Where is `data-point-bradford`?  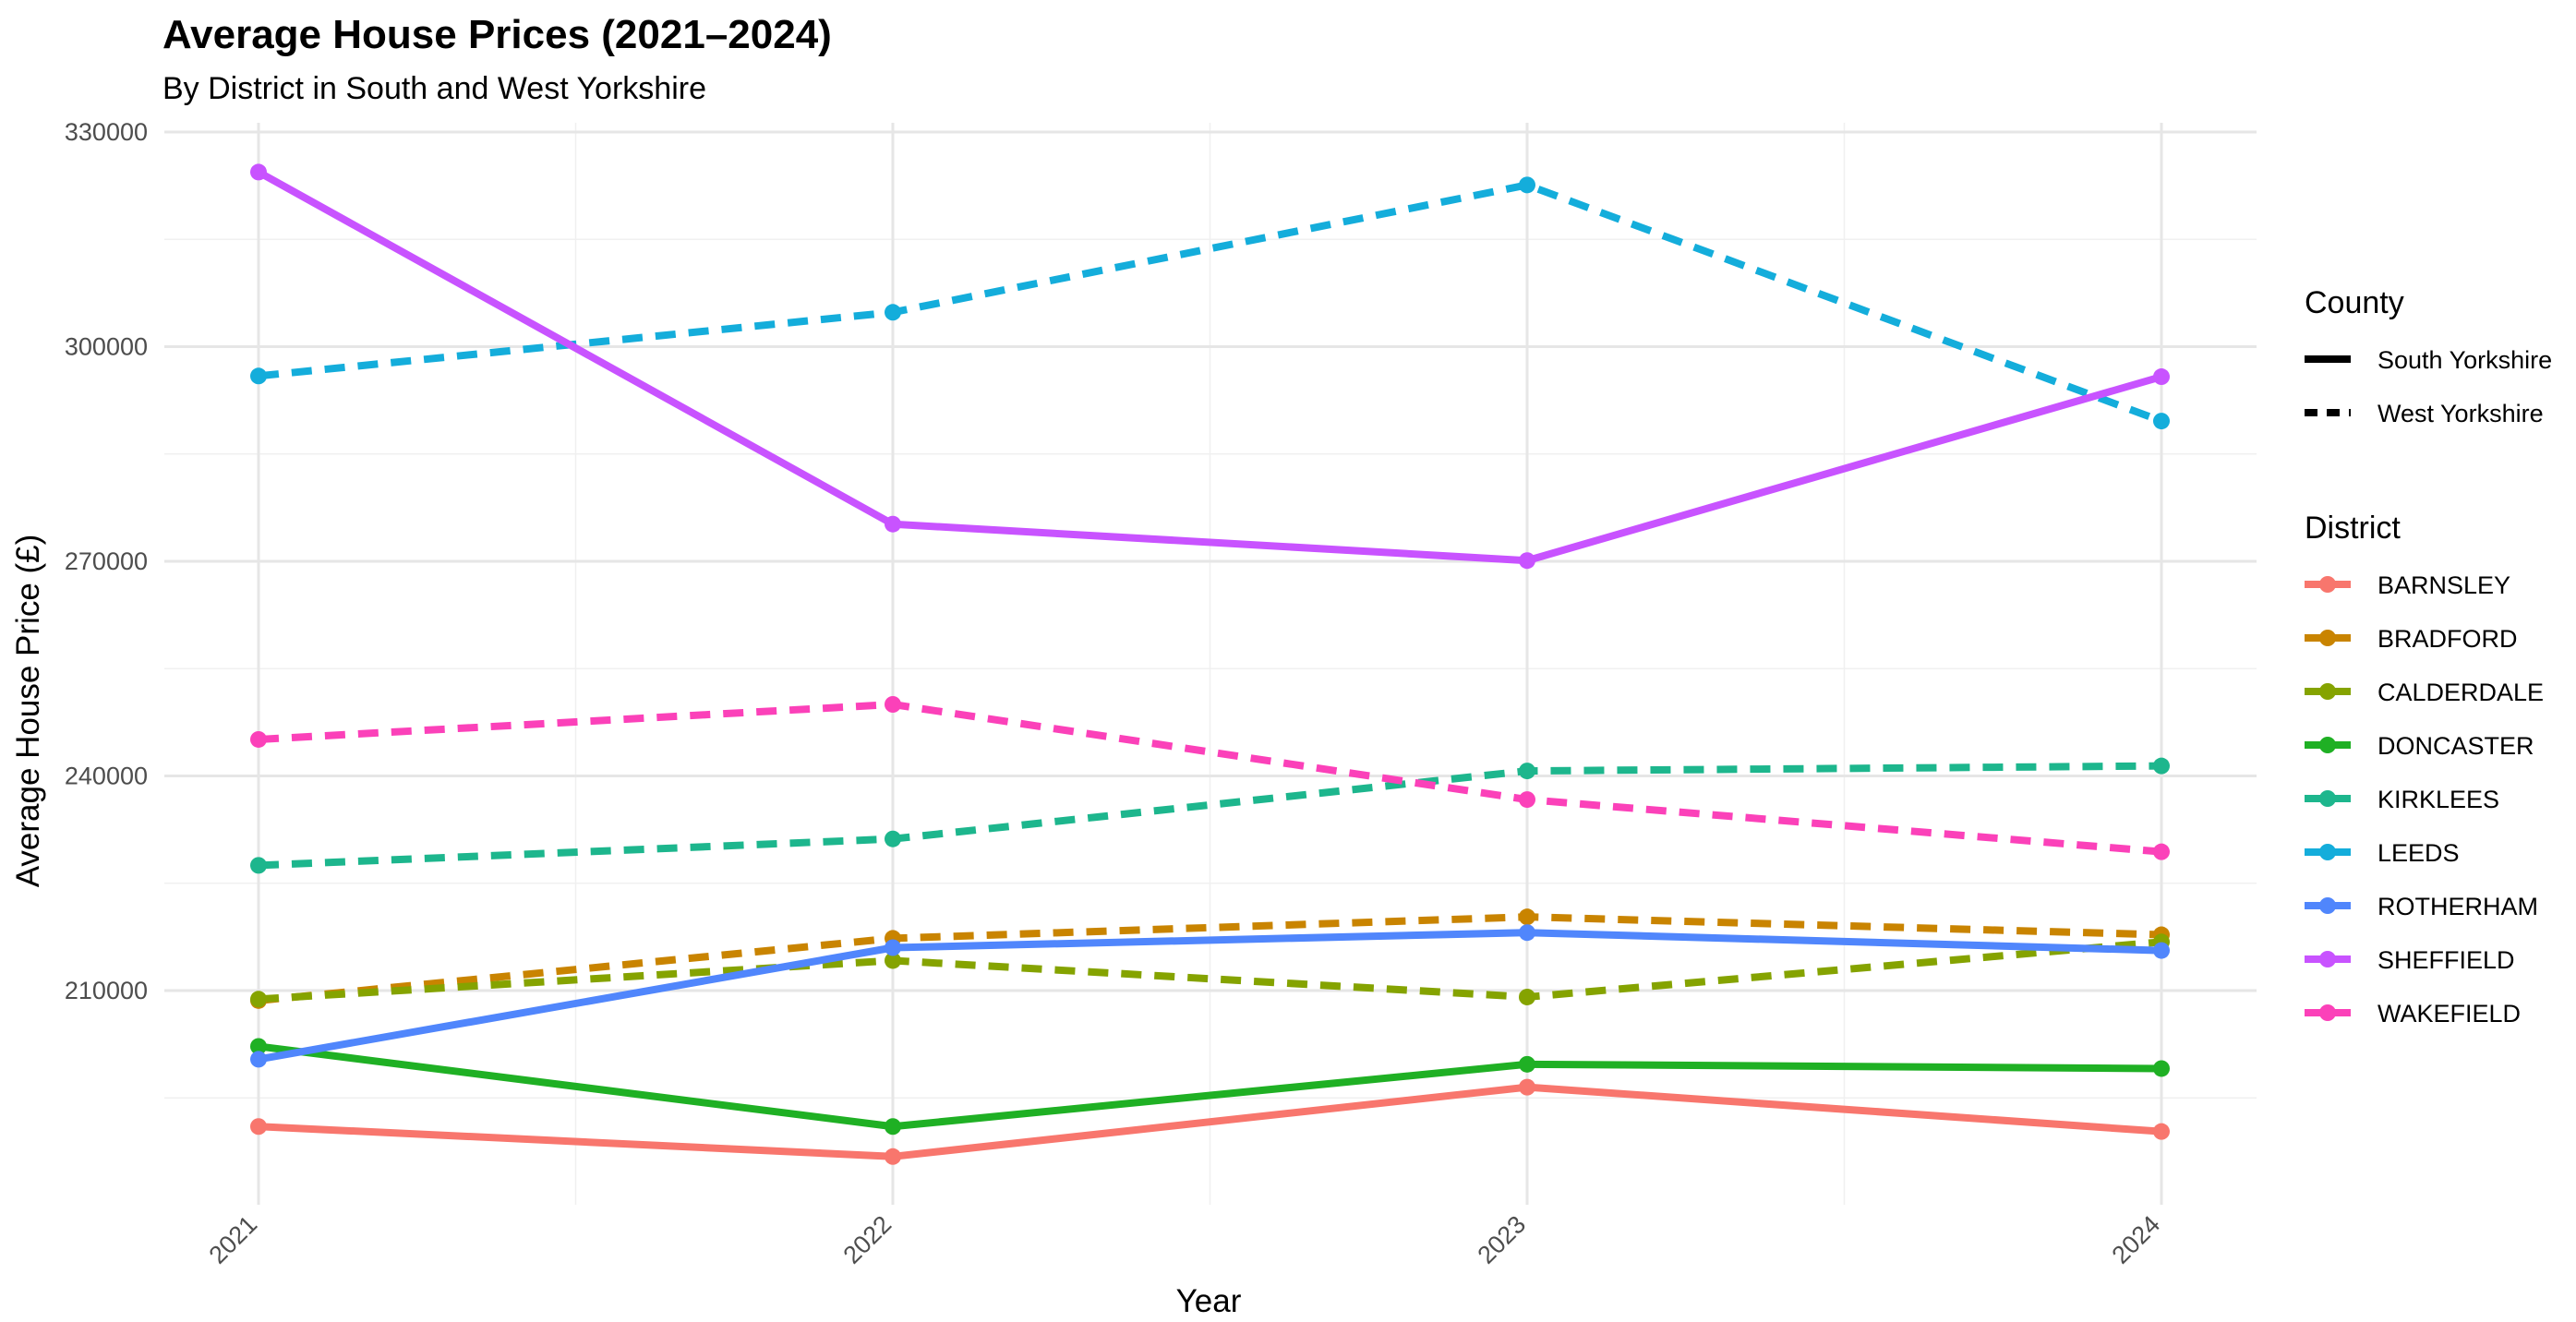 data-point-bradford is located at coordinates (1527, 917).